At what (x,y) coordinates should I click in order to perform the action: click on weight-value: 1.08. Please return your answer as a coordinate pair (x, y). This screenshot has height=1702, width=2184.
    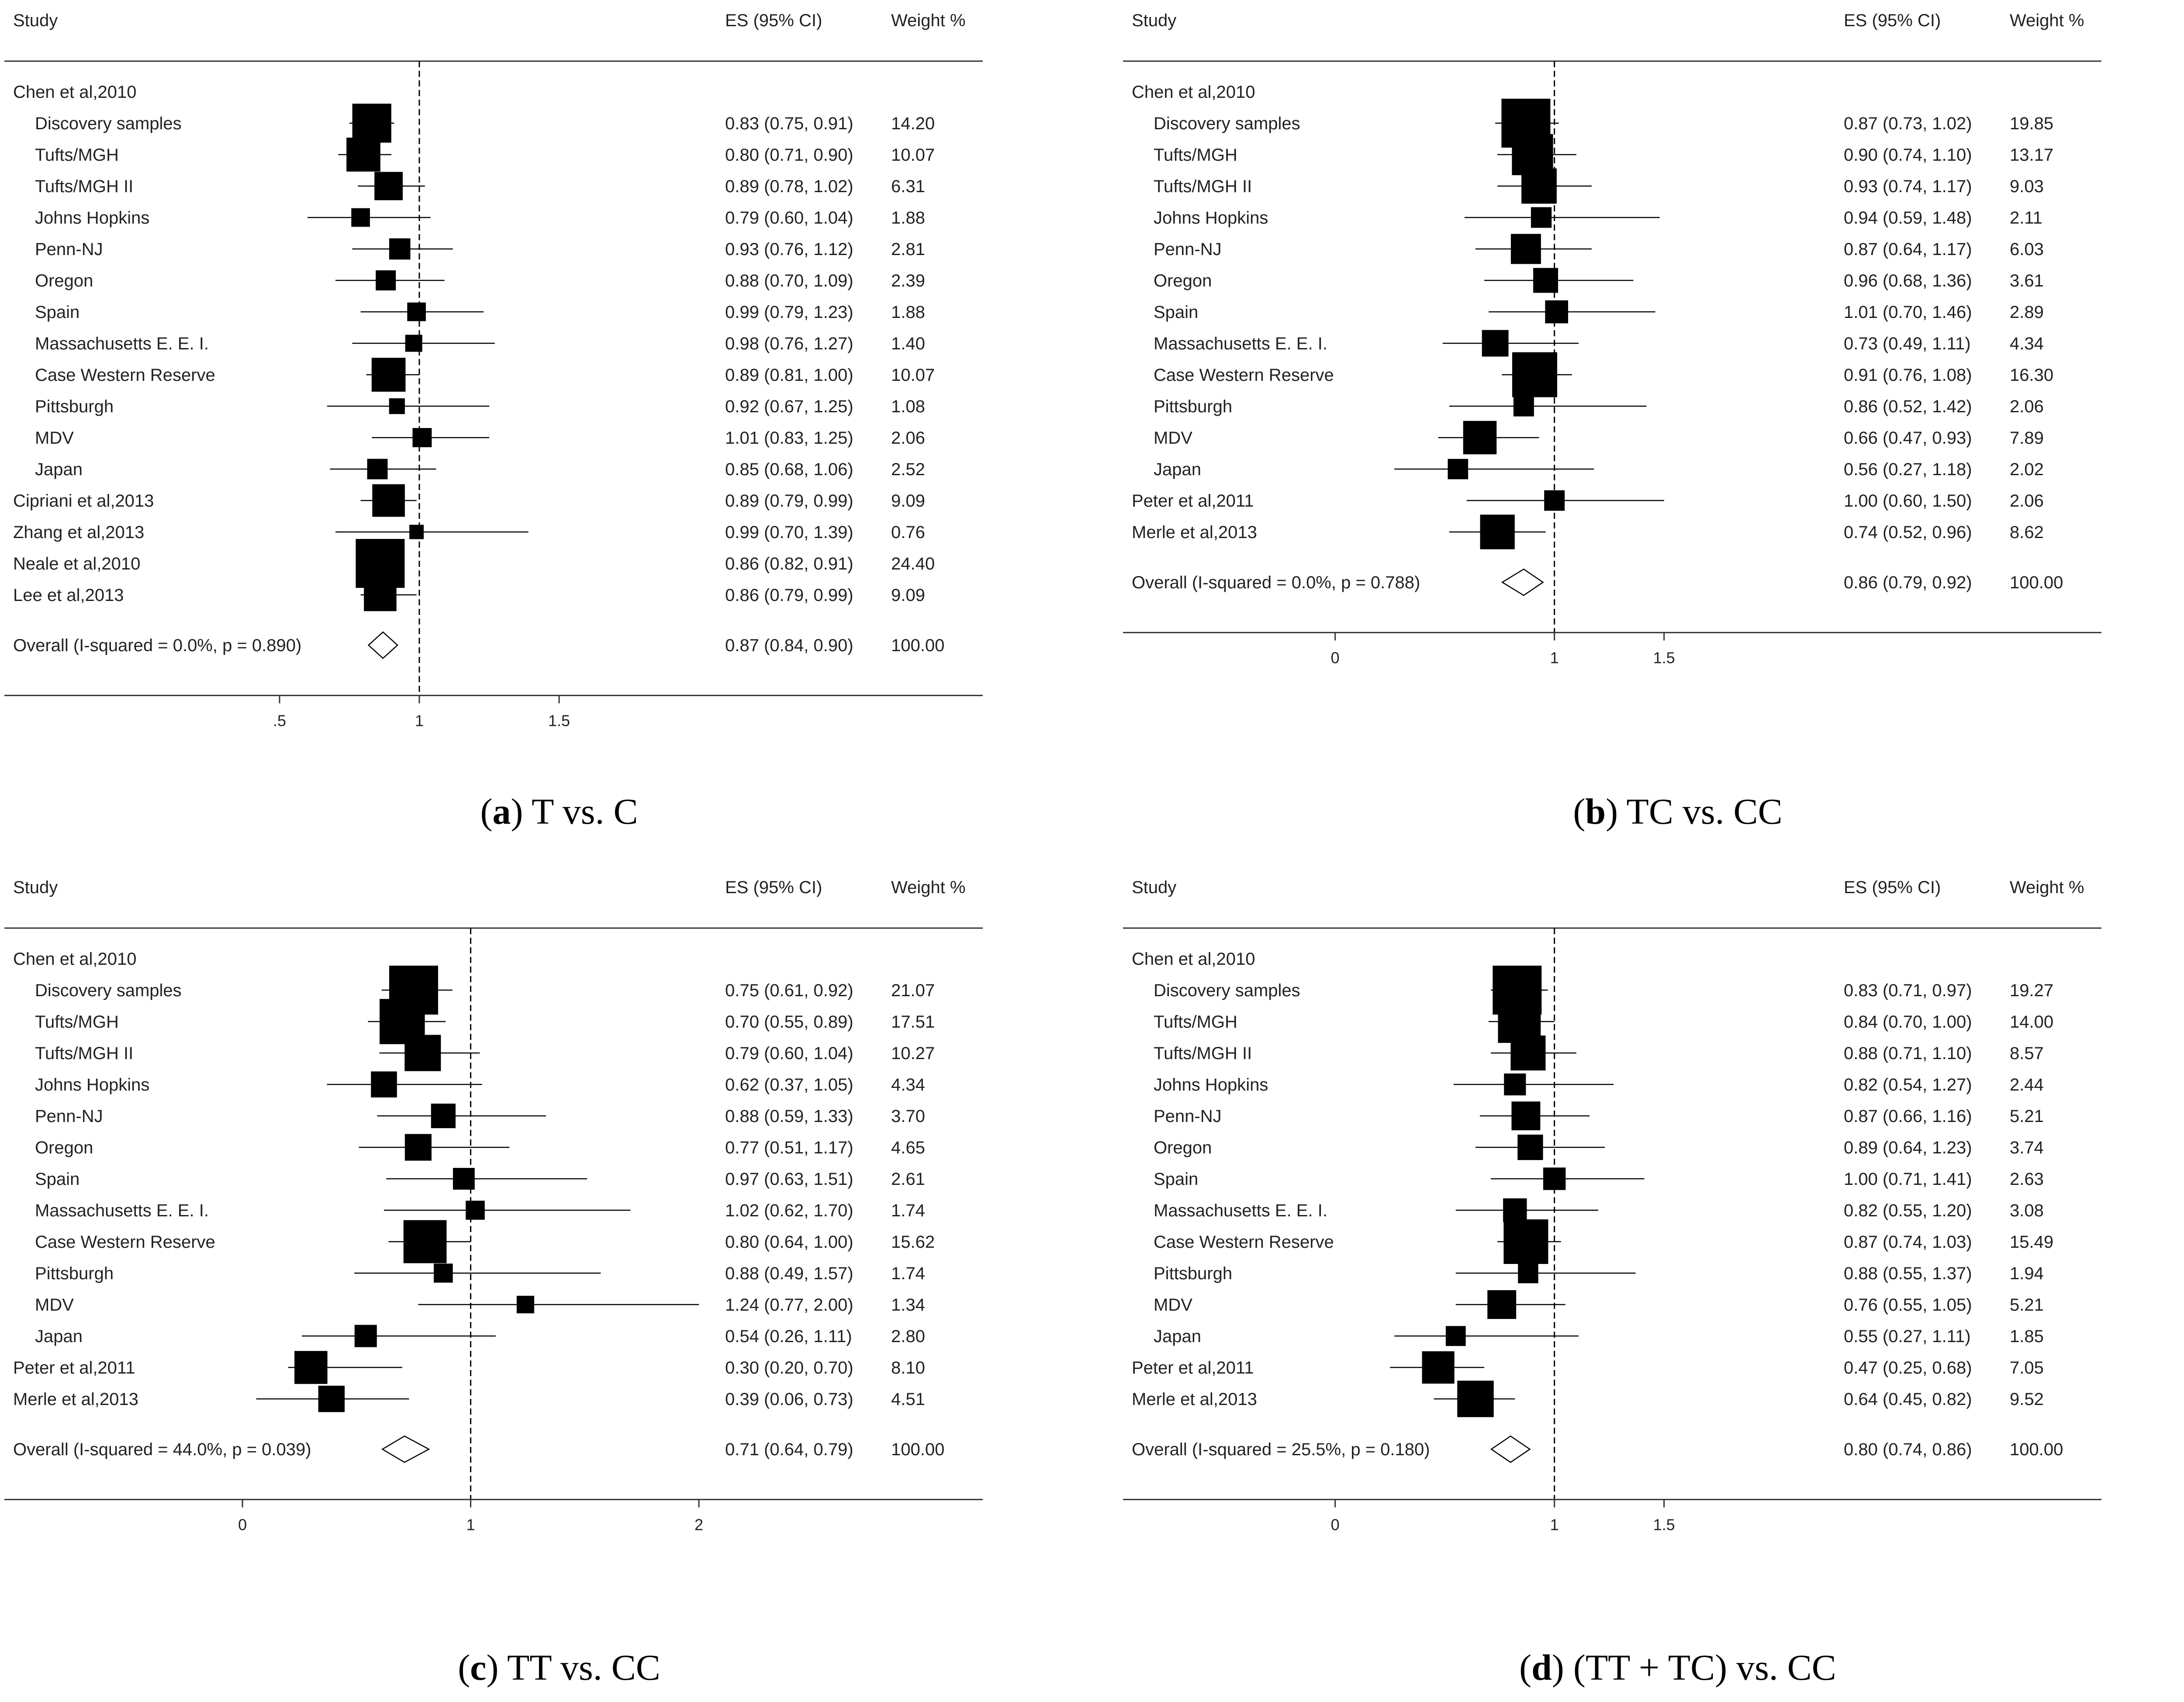
    Looking at the image, I should click on (908, 406).